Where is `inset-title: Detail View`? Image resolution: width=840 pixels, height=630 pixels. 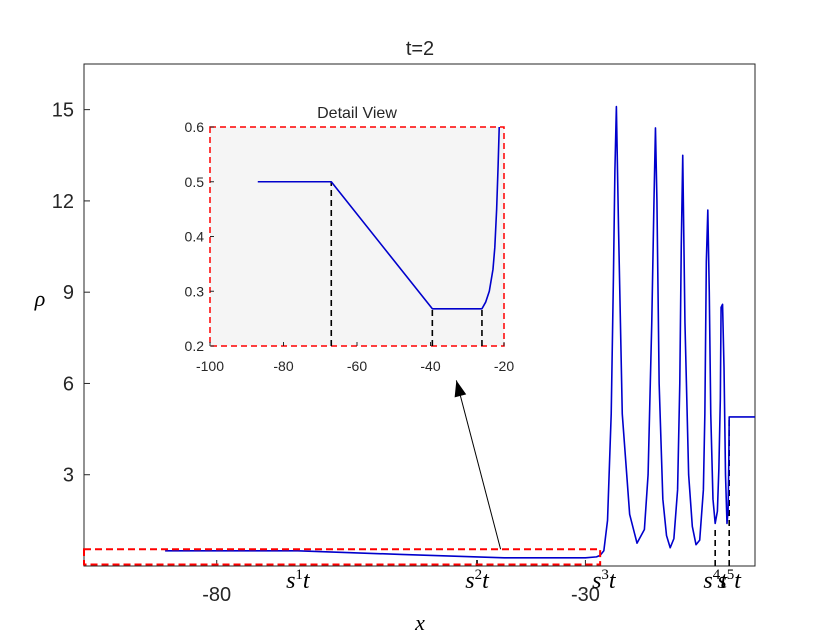
inset-title: Detail View is located at coordinates (357, 113).